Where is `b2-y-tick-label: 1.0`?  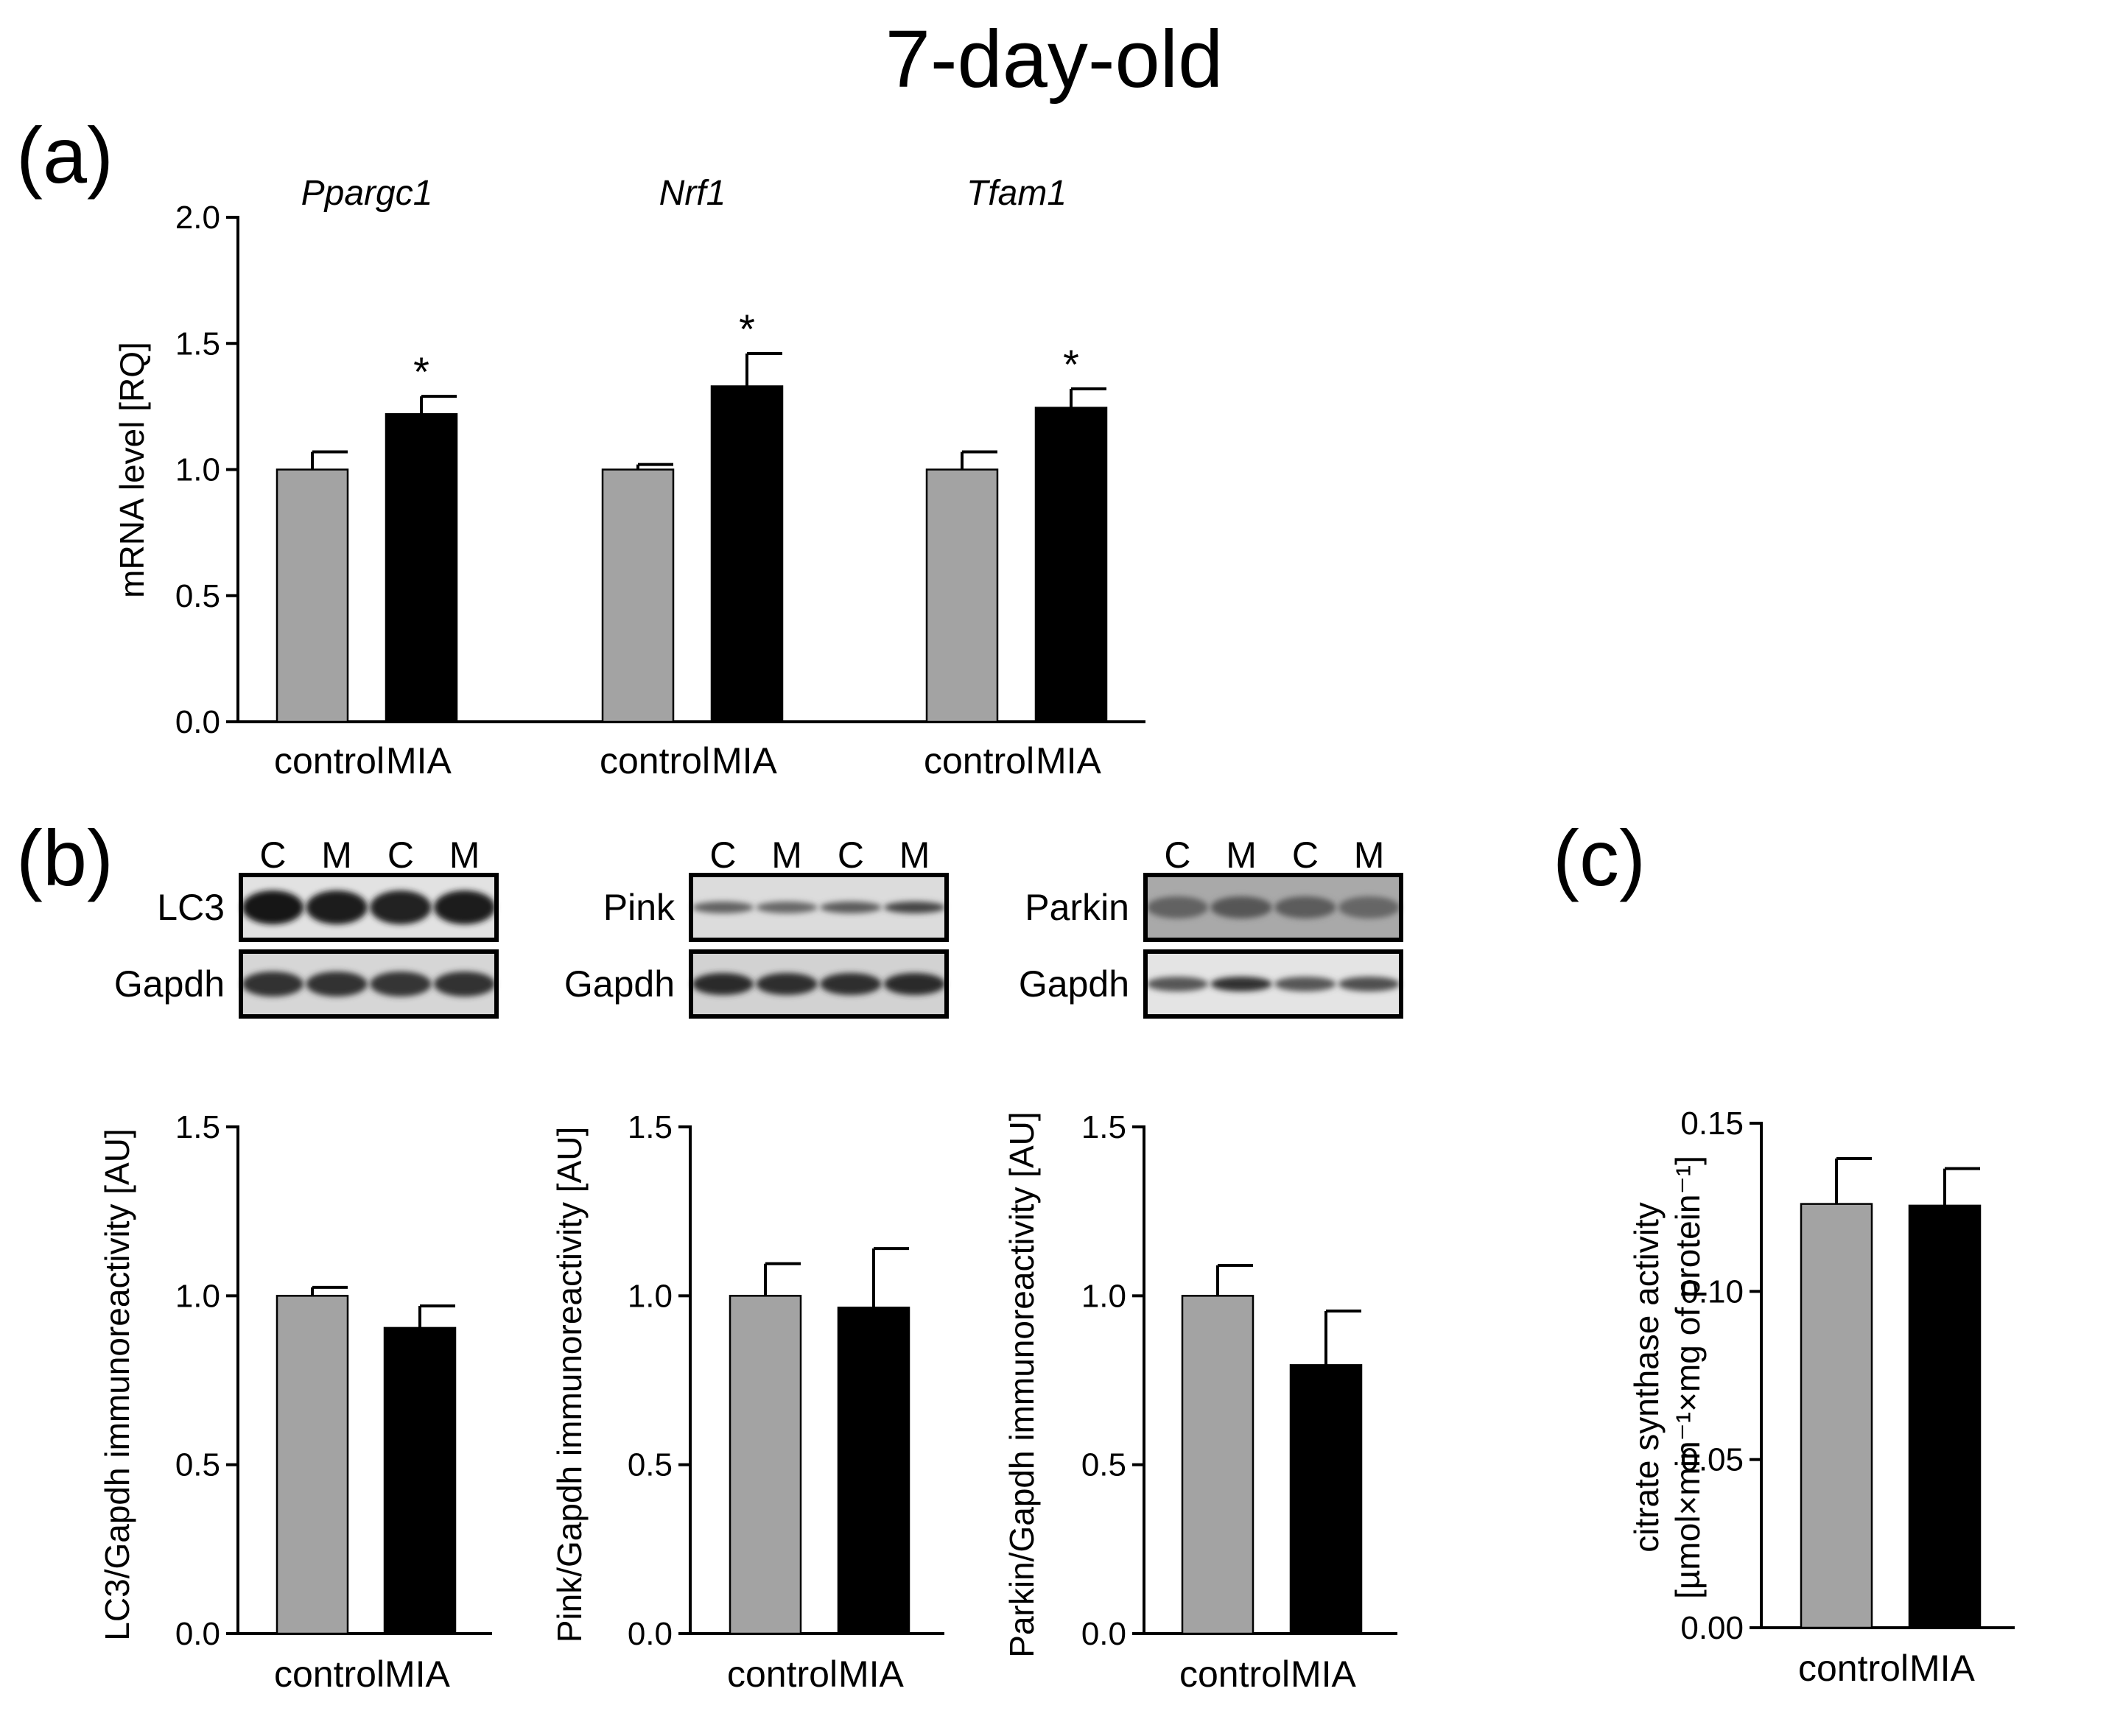
b2-y-tick-label: 1.0 is located at coordinates (650, 1296).